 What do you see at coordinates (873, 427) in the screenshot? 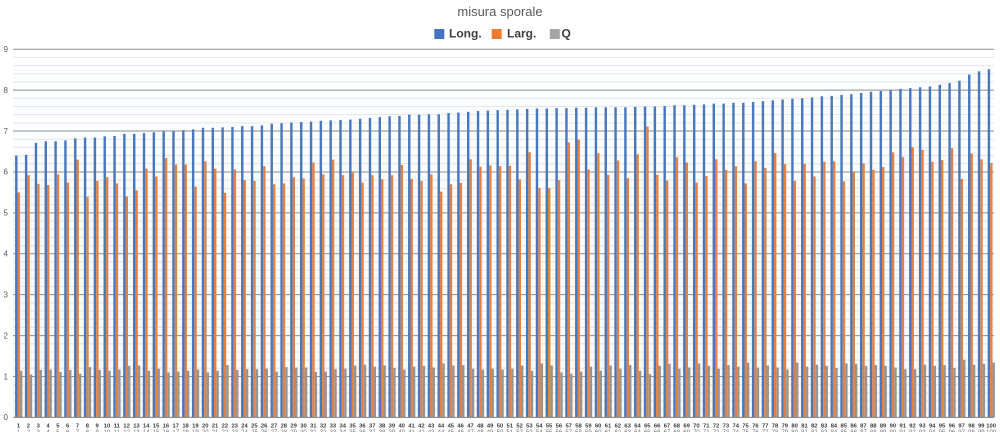
I see `svg-text: 88` at bounding box center [873, 427].